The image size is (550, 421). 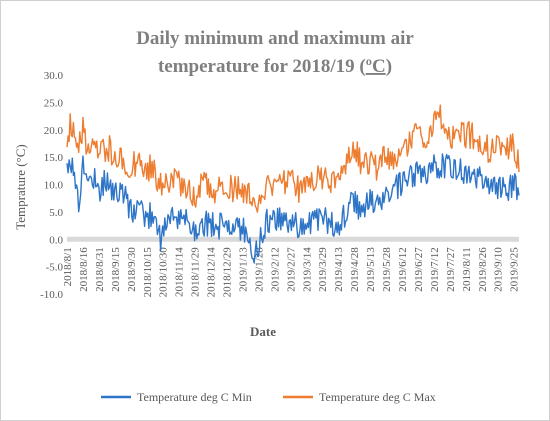 What do you see at coordinates (355, 269) in the screenshot?
I see `x-tick-label: 2019/4/28` at bounding box center [355, 269].